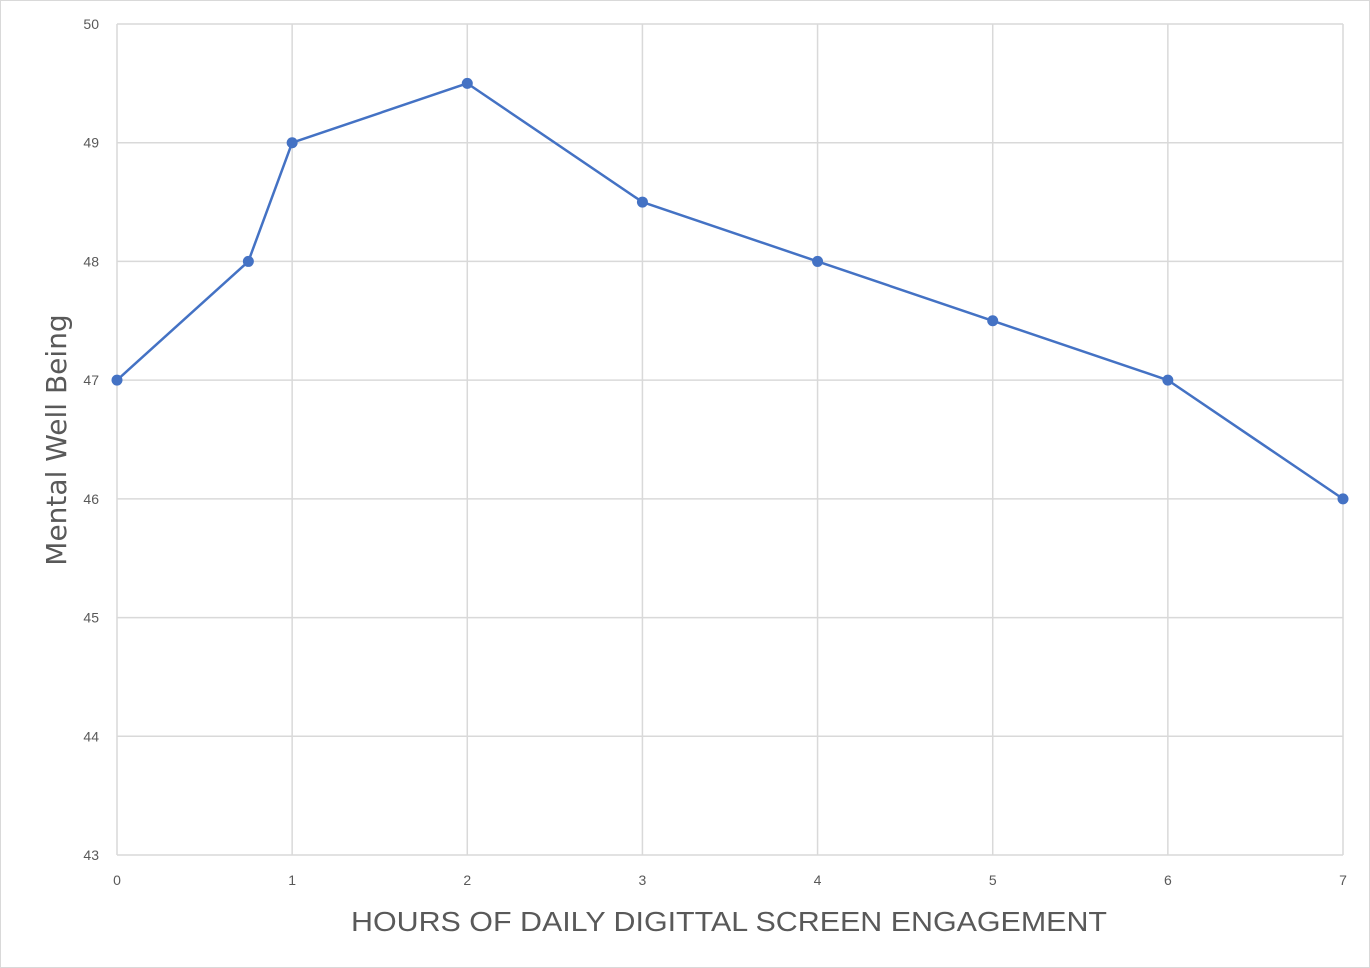 This screenshot has width=1370, height=968. Describe the element at coordinates (818, 880) in the screenshot. I see `x-tick-label: 4` at that location.